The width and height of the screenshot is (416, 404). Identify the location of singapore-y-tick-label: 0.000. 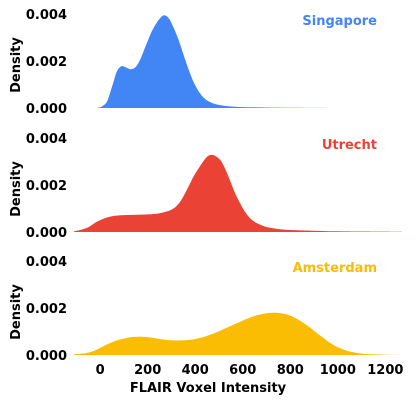
(46, 109).